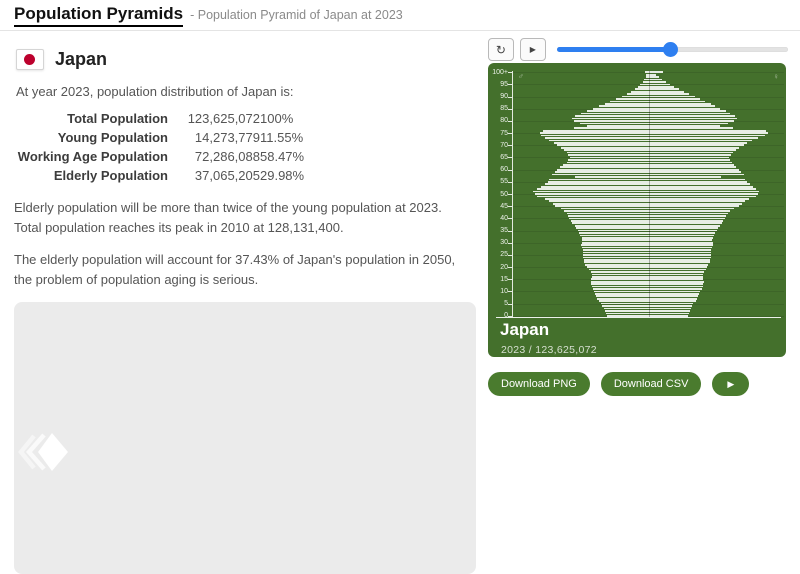 The image size is (800, 574). What do you see at coordinates (99, 15) in the screenshot?
I see `site-title-link: Population Pyramids` at bounding box center [99, 15].